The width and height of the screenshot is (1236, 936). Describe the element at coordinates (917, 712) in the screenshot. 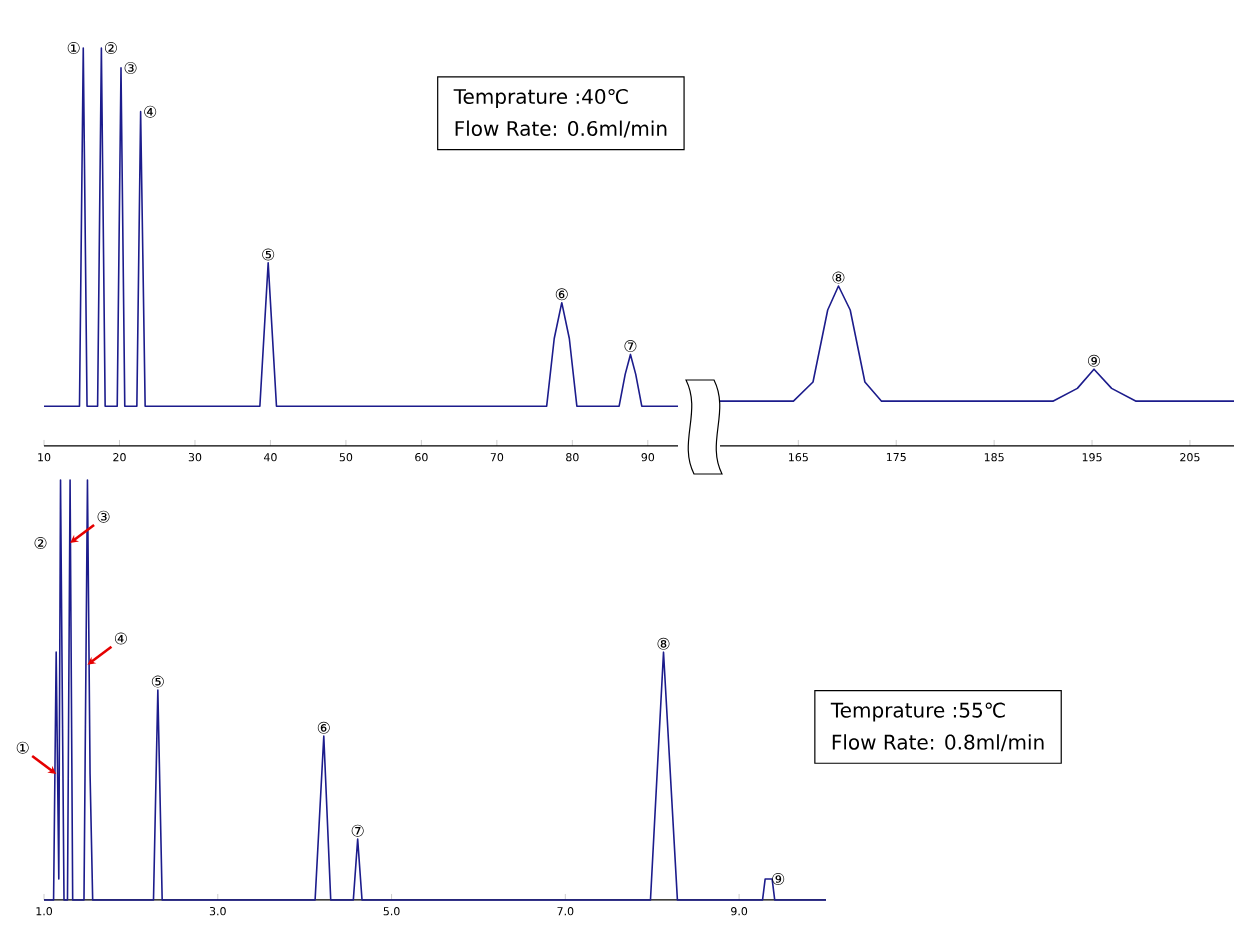

I see `text: Temprature :55℃` at that location.